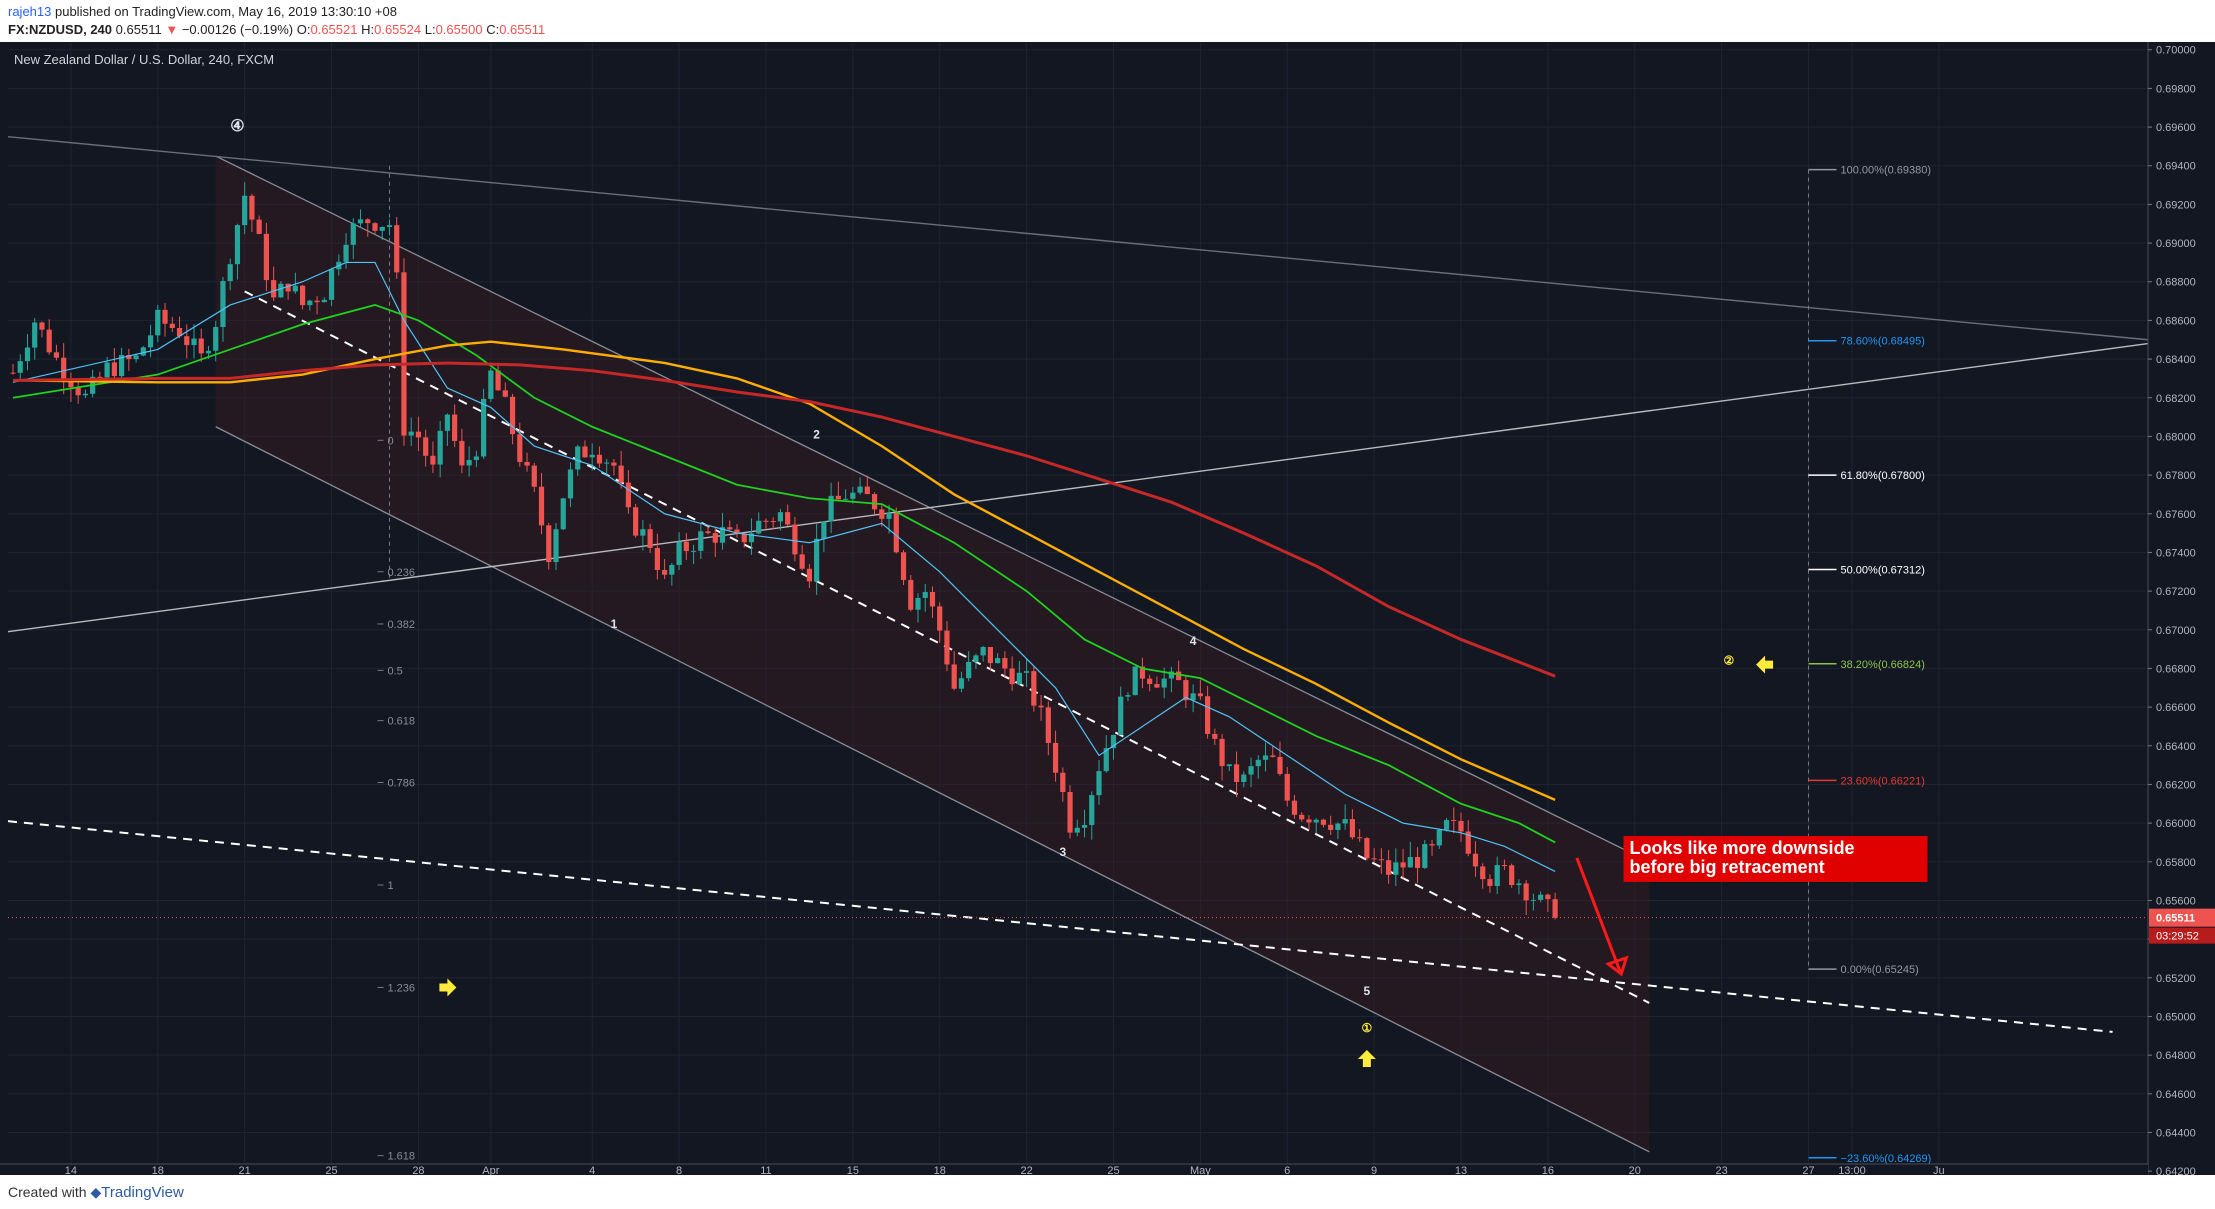 Image resolution: width=2215 pixels, height=1209 pixels. What do you see at coordinates (398, 29) in the screenshot?
I see `high-value: 0.65524` at bounding box center [398, 29].